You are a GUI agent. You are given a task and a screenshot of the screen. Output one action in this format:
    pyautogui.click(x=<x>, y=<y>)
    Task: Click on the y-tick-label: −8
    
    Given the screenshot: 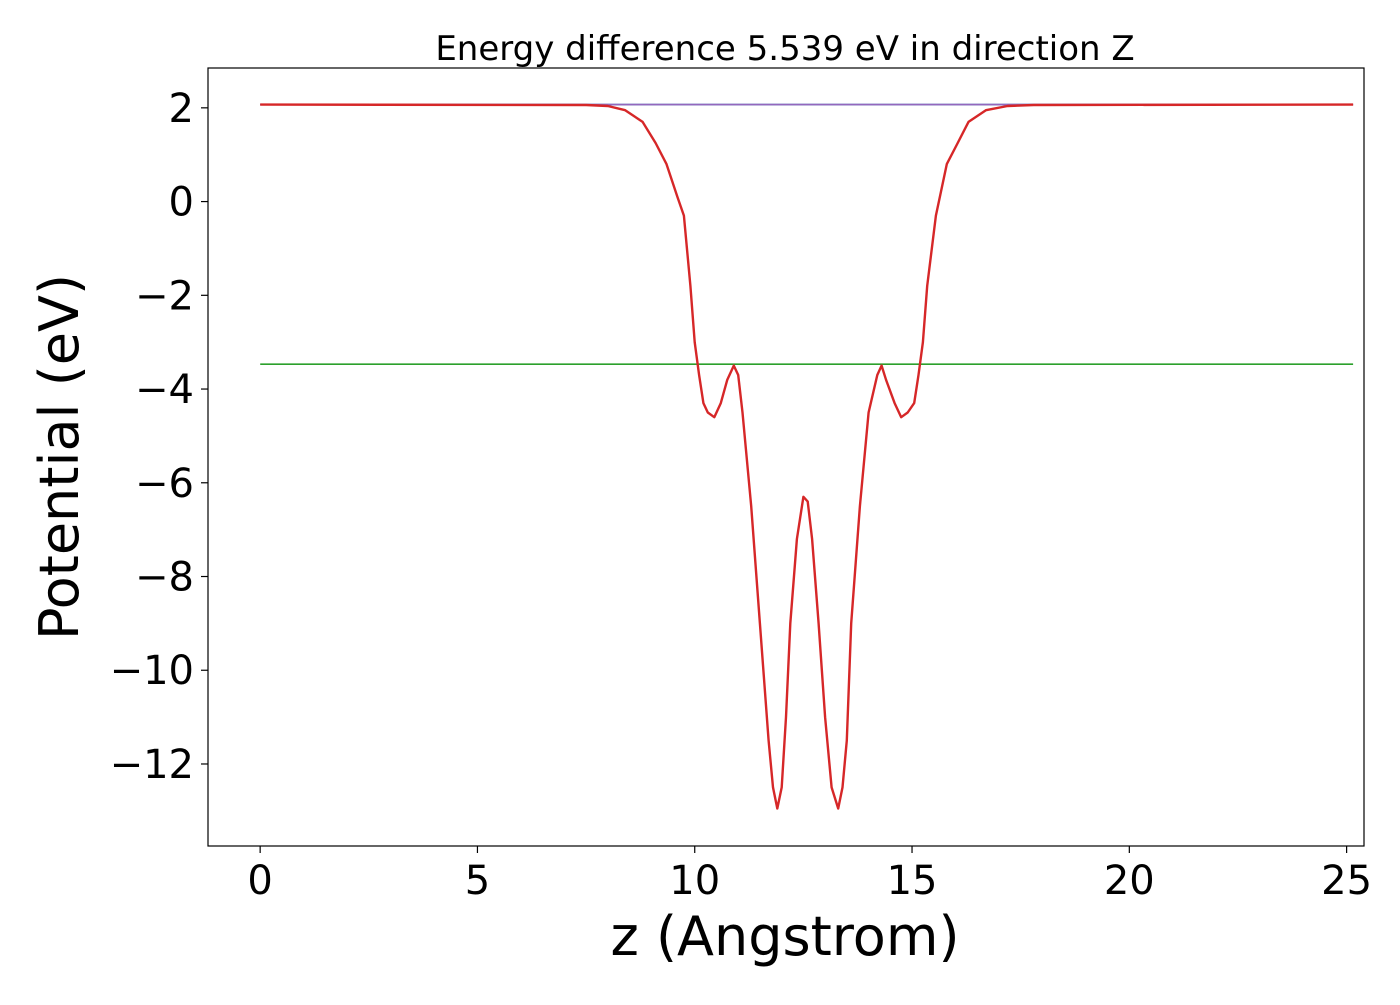 What is the action you would take?
    pyautogui.click(x=164, y=578)
    